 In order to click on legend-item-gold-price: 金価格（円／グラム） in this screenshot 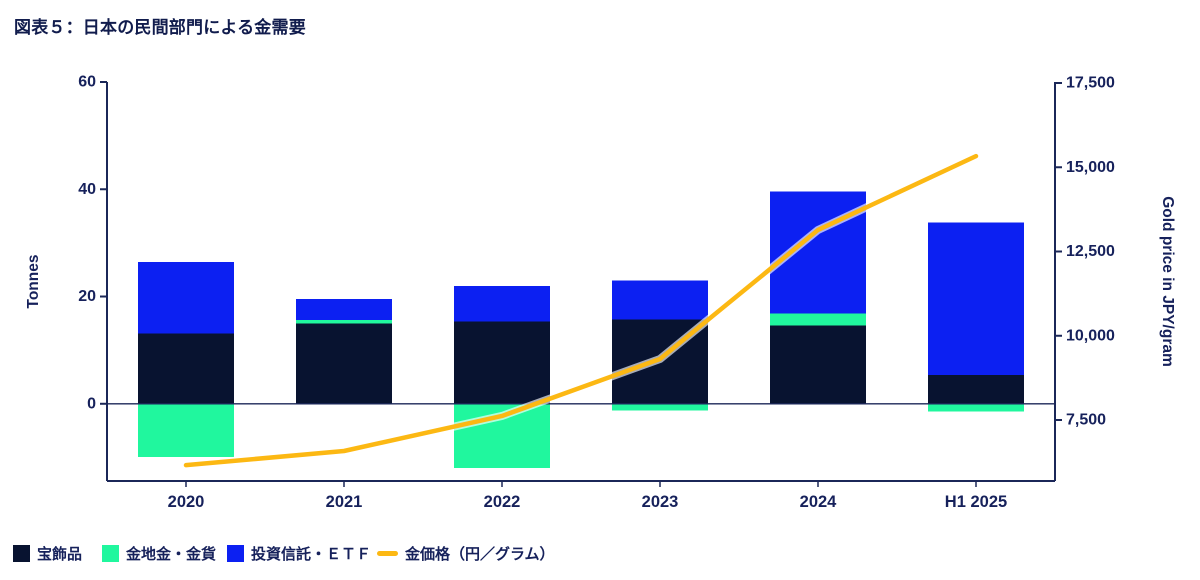, I will do `click(466, 553)`.